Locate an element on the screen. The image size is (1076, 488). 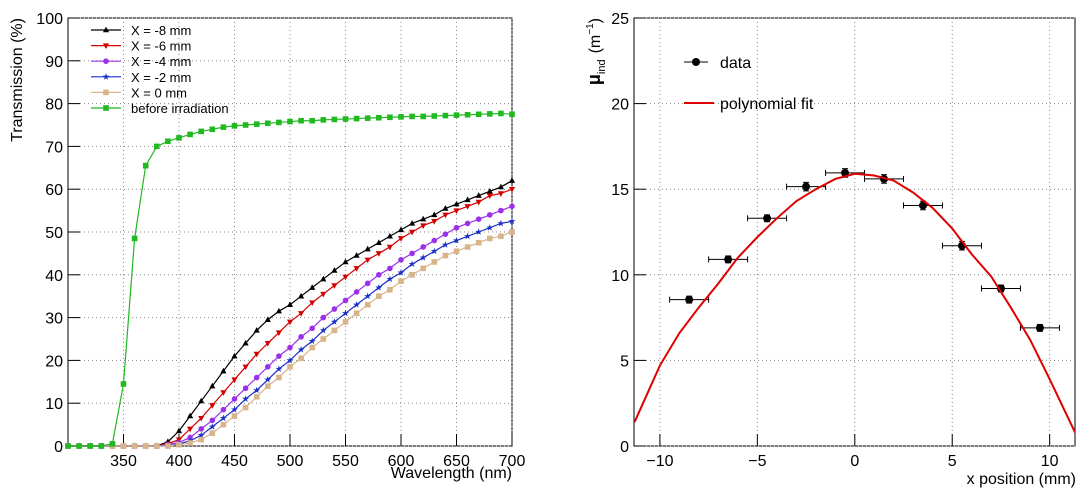
x-tick-label: 0 is located at coordinates (854, 461).